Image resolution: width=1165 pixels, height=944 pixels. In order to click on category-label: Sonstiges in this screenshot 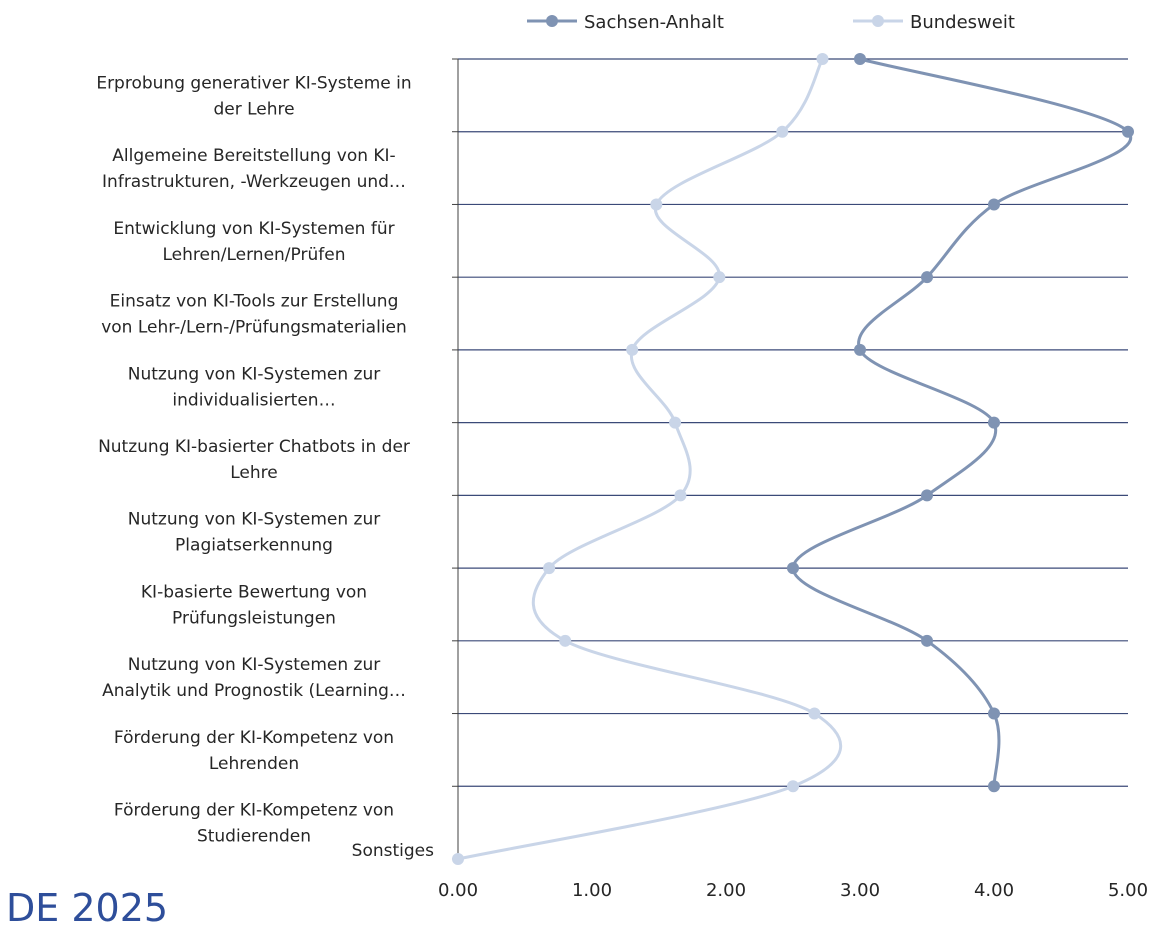, I will do `click(393, 851)`.